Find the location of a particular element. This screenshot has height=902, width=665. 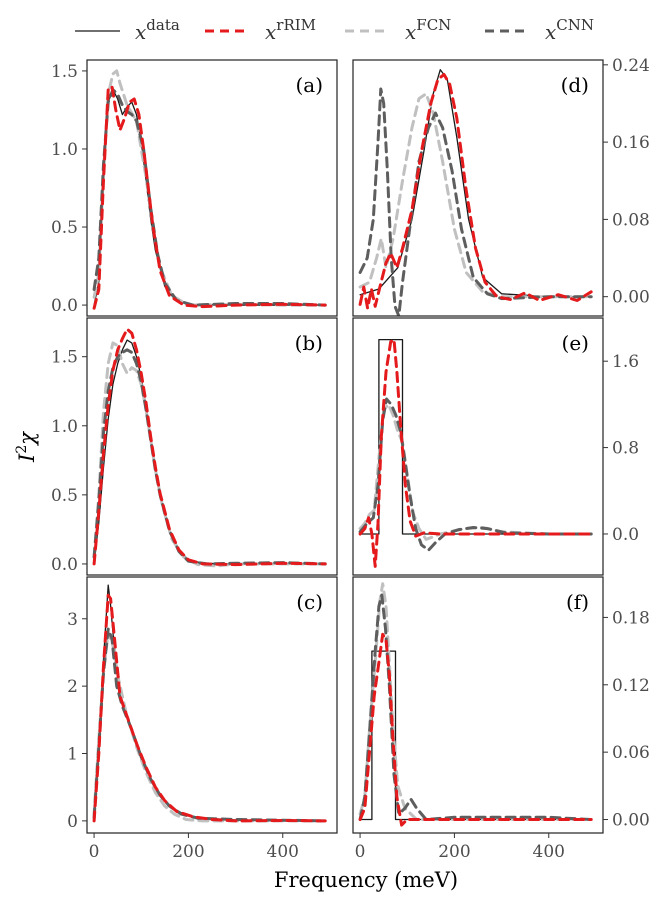

y-axis-title-main: I is located at coordinates (27, 458).